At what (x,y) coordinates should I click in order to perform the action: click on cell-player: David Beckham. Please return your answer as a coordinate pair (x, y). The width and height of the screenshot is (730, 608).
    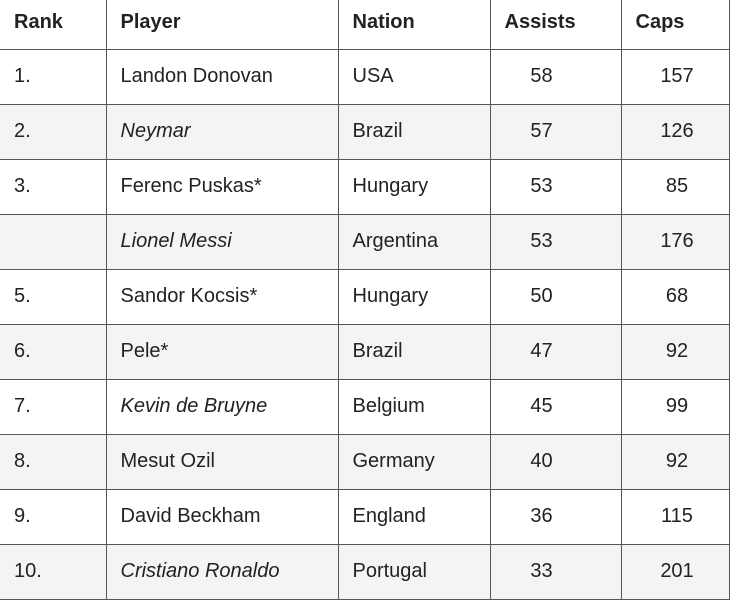
    Looking at the image, I should click on (222, 516).